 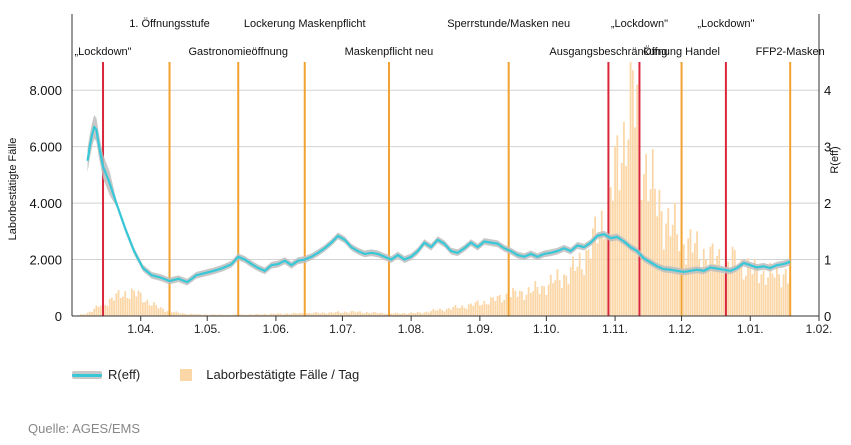 What do you see at coordinates (827, 203) in the screenshot?
I see `right-tick-label: 2` at bounding box center [827, 203].